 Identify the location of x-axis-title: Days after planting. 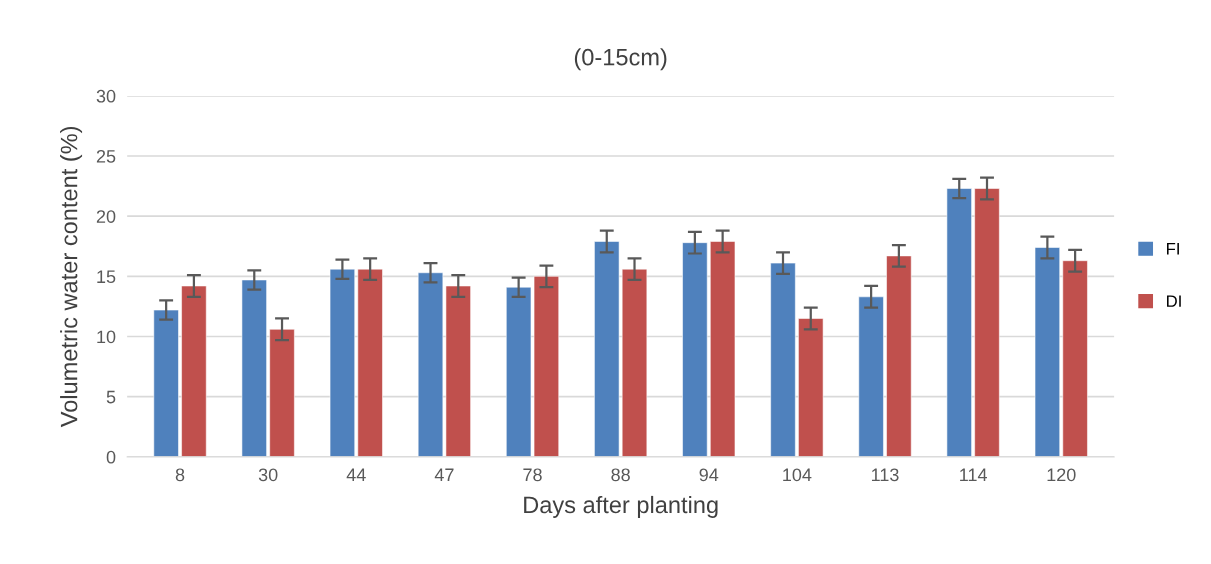
(621, 506).